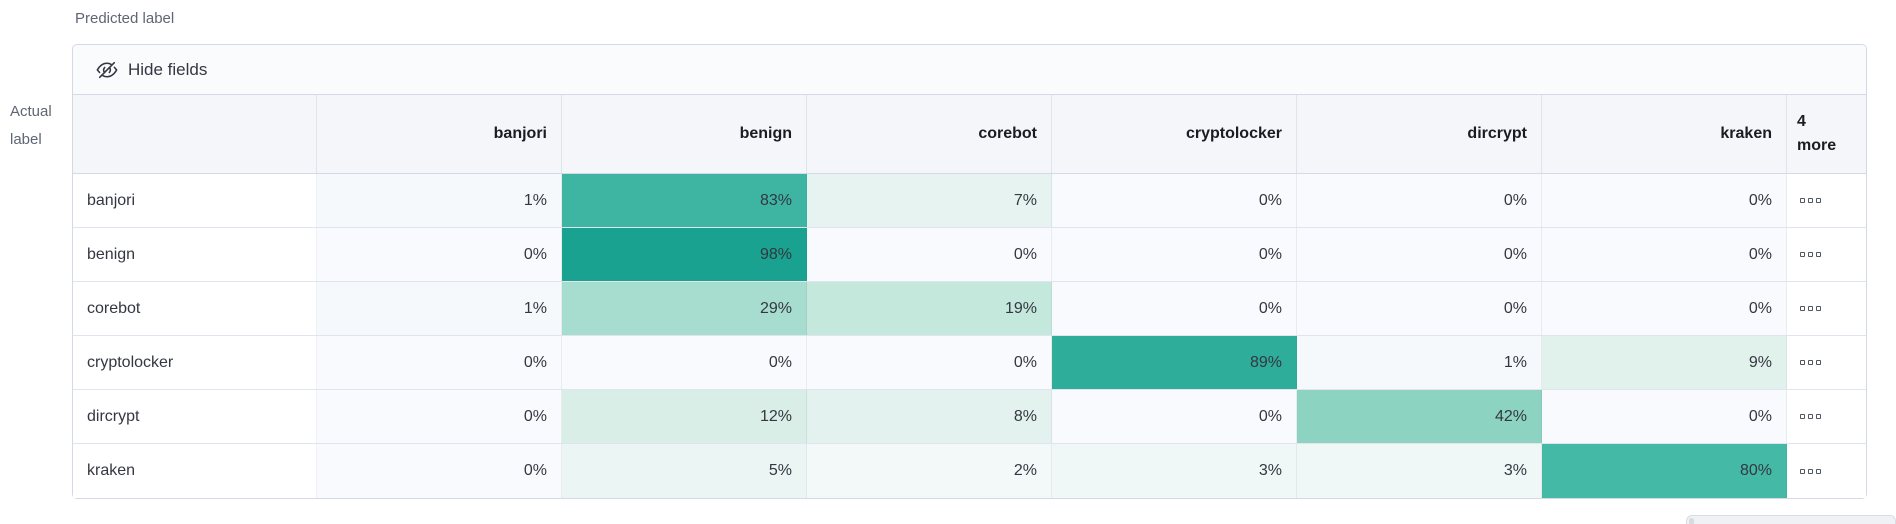  I want to click on matrix-cell-cryptolocker-kraken: 9%, so click(1664, 362).